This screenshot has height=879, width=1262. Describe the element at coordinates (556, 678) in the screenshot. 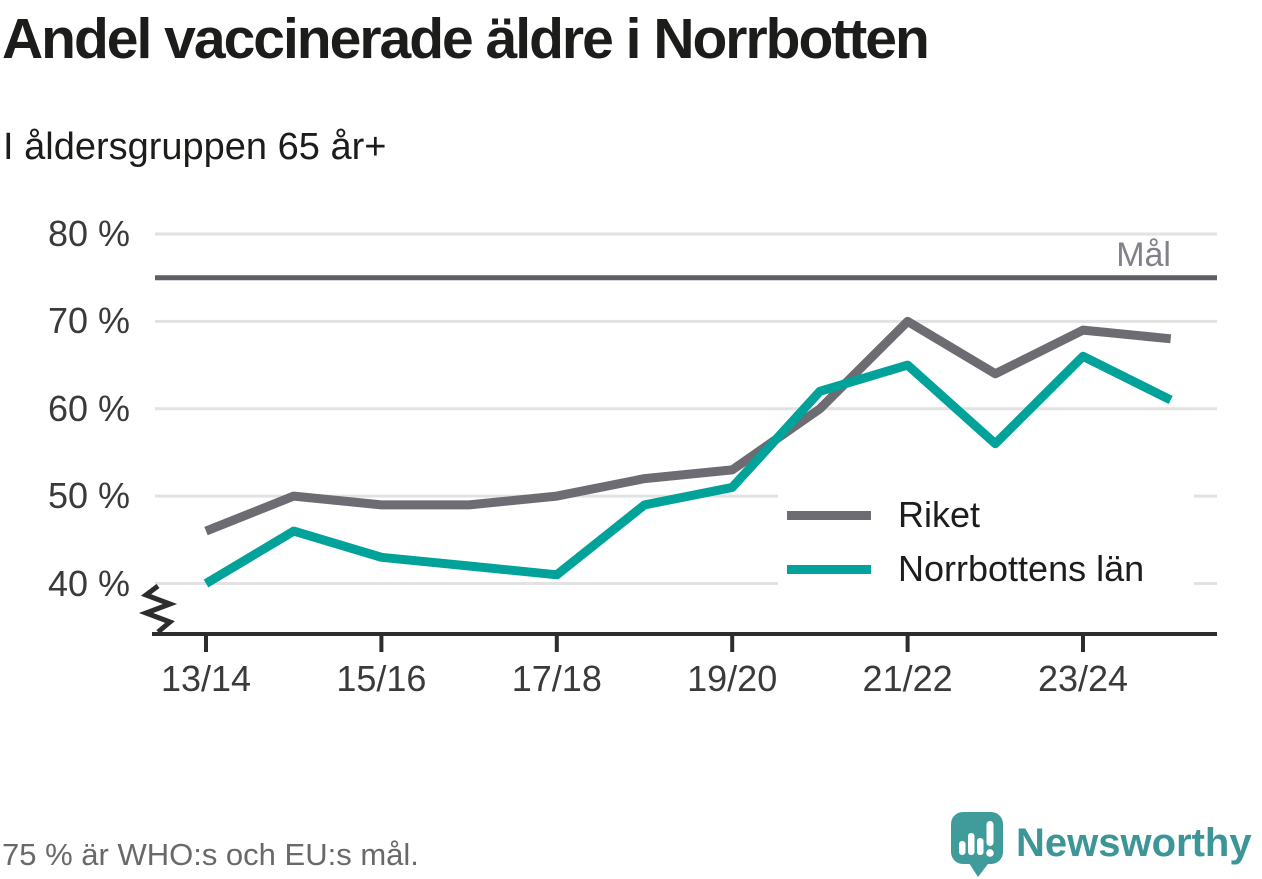

I see `x-tick-label: 17/18` at that location.